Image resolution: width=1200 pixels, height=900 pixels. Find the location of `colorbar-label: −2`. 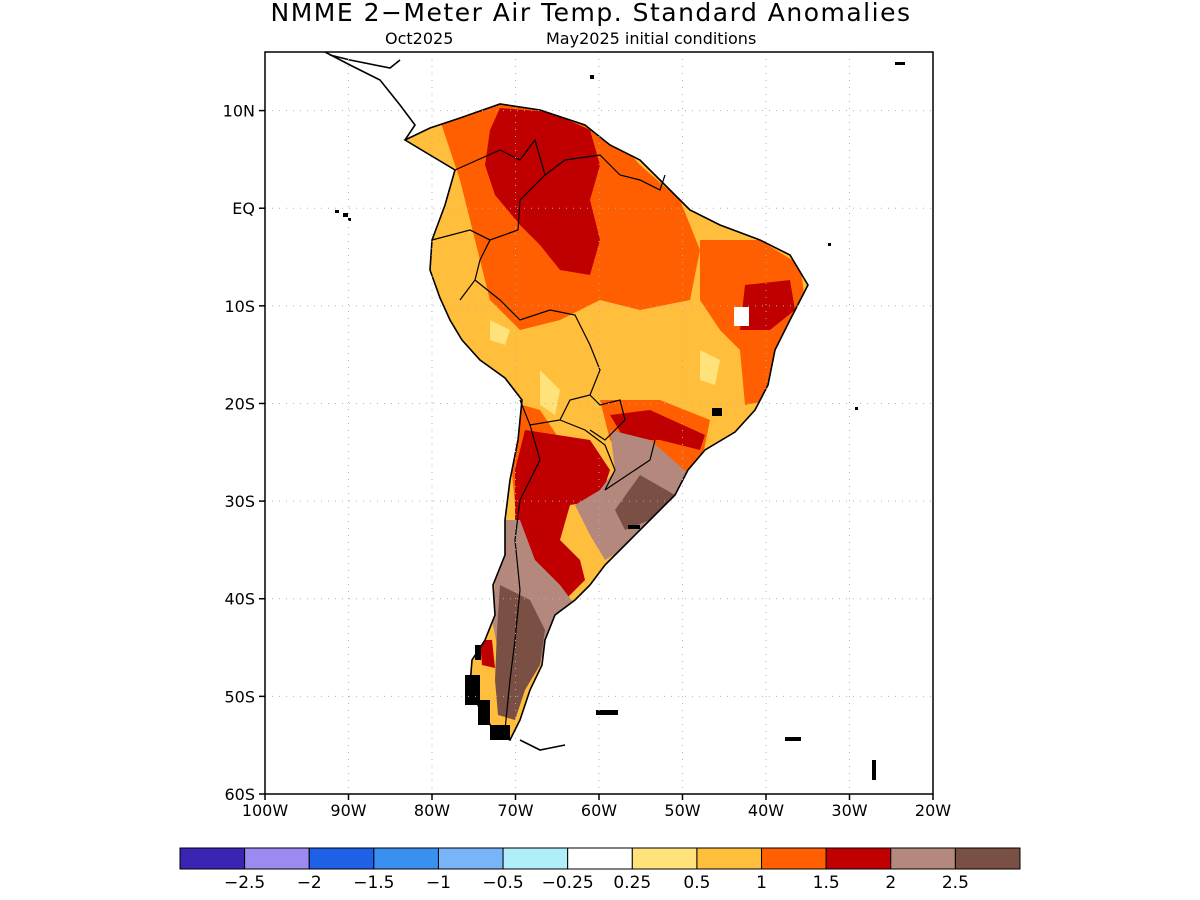

colorbar-label: −2 is located at coordinates (309, 883).